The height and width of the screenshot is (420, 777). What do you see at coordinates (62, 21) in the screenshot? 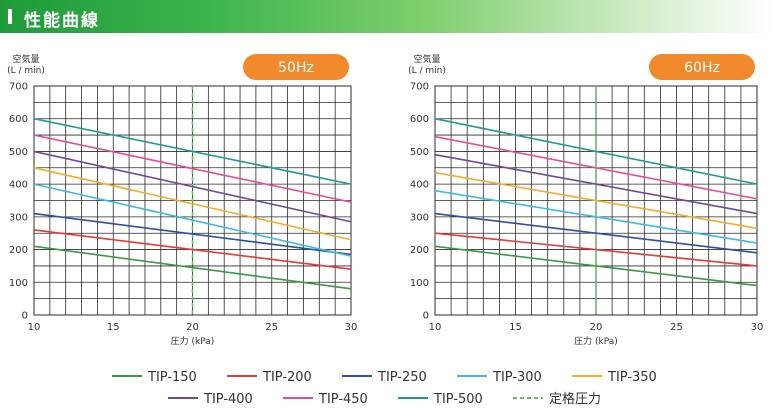
I see `section-title: 性能曲線` at bounding box center [62, 21].